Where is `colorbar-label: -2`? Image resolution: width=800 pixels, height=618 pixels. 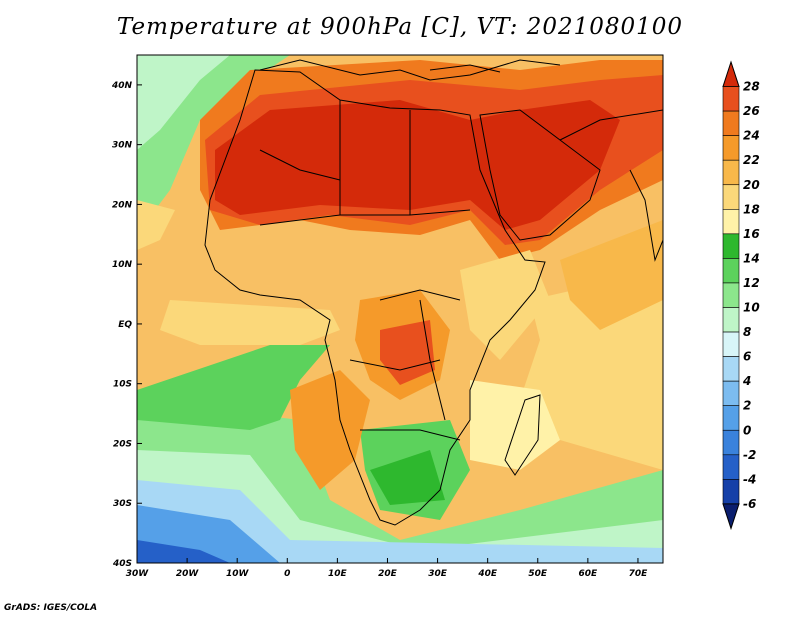 colorbar-label: -2 is located at coordinates (749, 455).